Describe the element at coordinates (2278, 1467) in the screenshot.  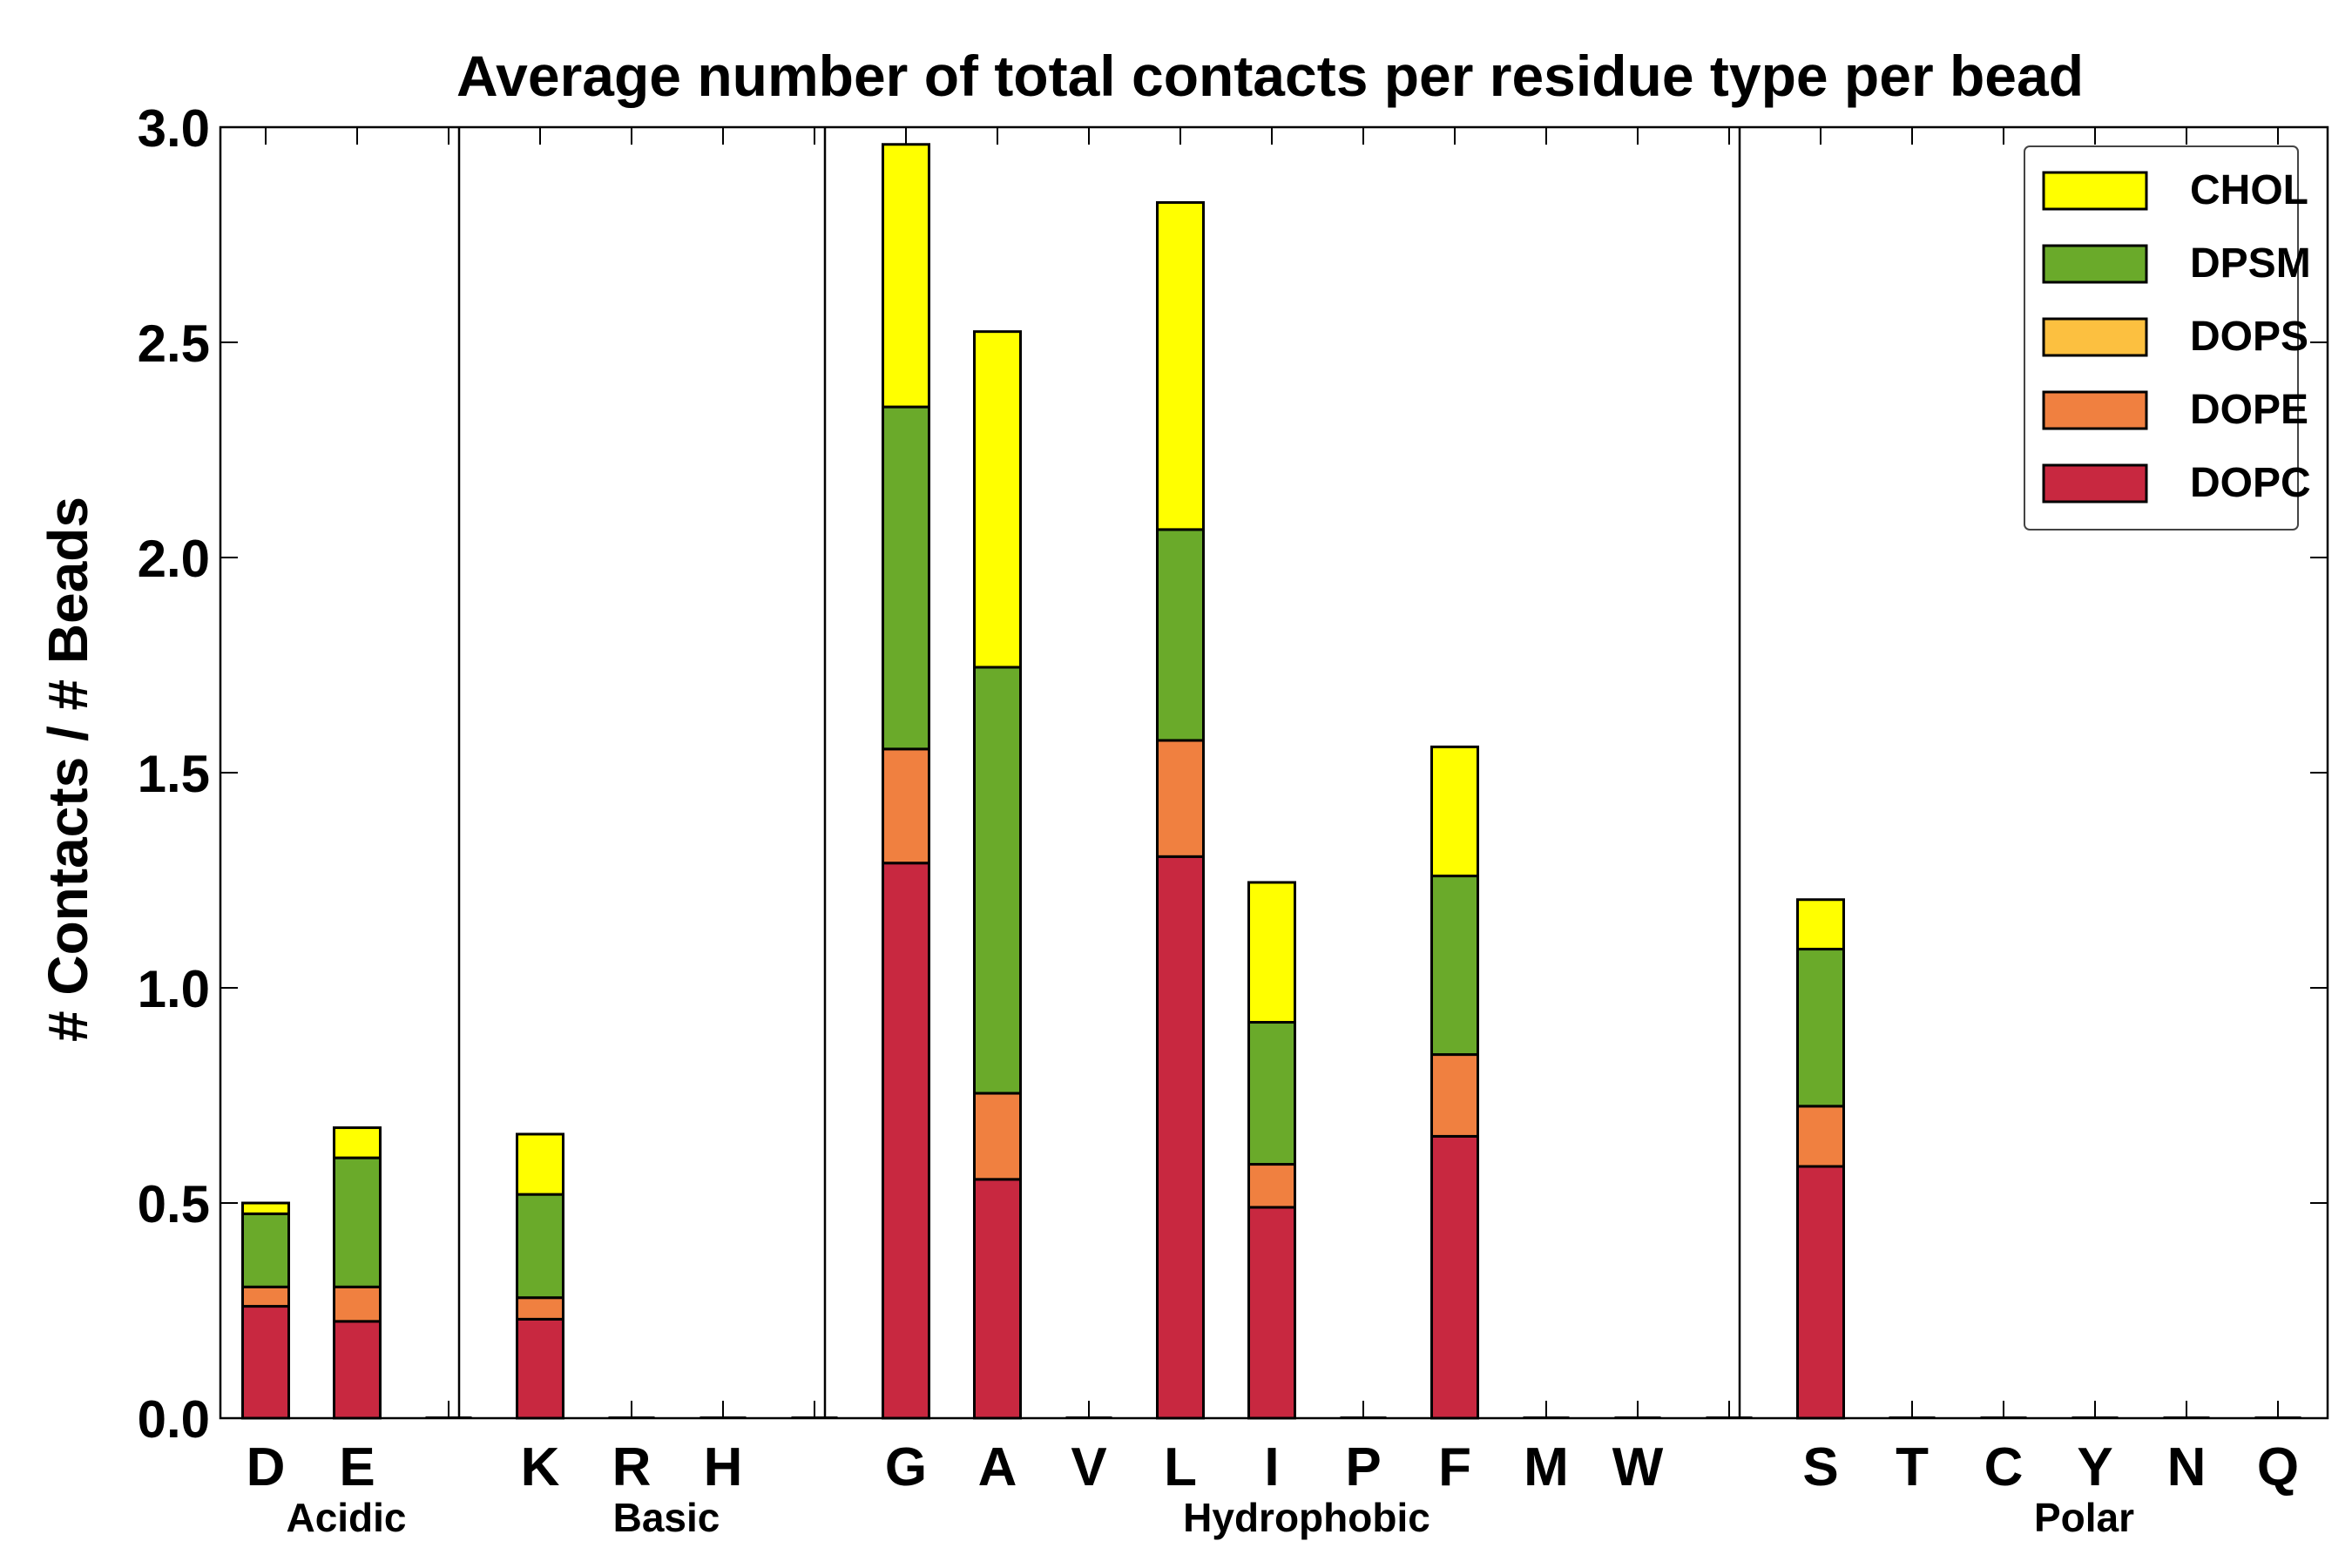
I see `x-tick-label: Q` at that location.